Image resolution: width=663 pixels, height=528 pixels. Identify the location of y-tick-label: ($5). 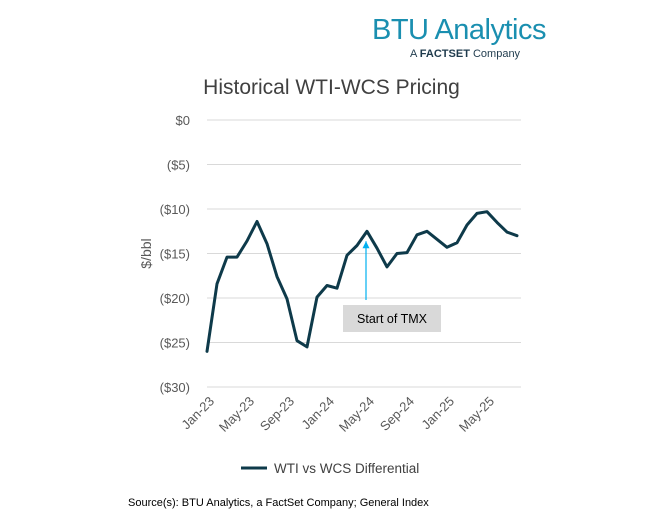
(178, 165).